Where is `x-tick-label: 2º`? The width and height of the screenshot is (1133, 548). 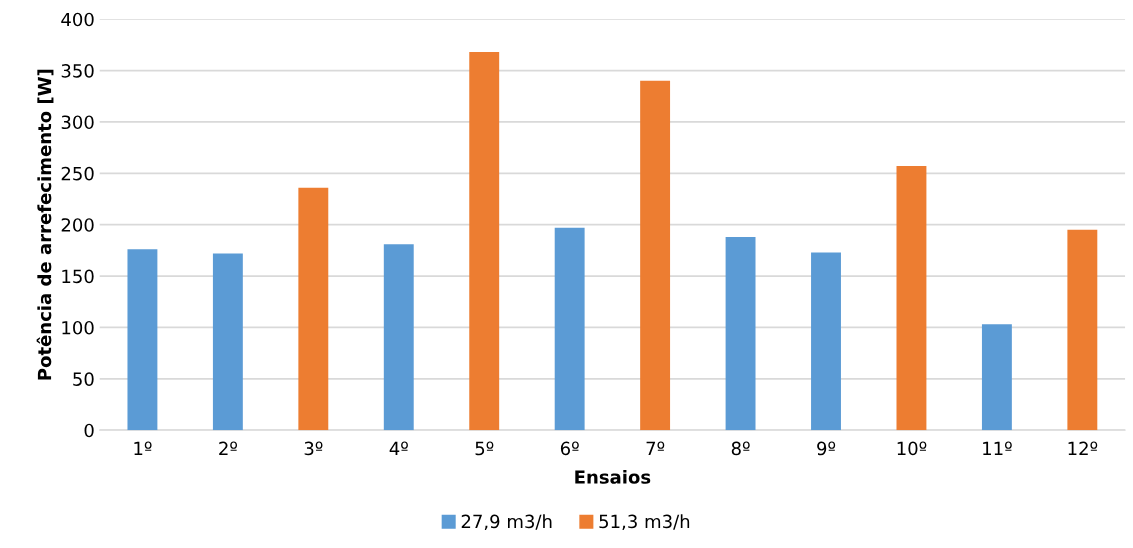
x-tick-label: 2º is located at coordinates (228, 448).